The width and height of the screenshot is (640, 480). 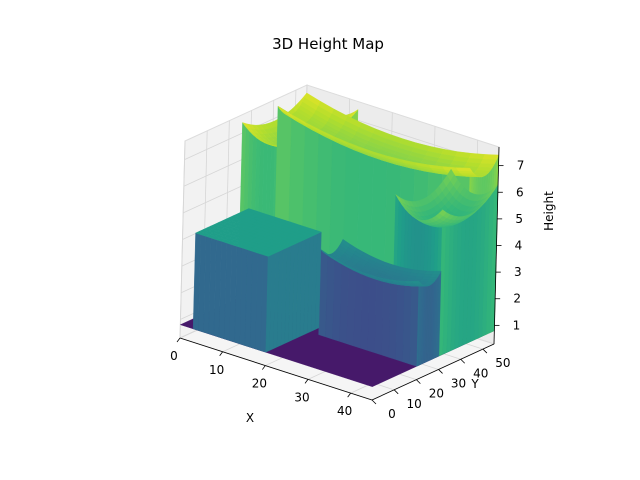 I want to click on z-tick-label: 4, so click(x=519, y=246).